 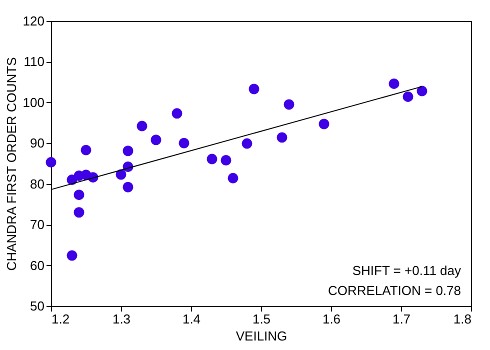 I want to click on x-axis-title: VEILING, so click(x=262, y=336).